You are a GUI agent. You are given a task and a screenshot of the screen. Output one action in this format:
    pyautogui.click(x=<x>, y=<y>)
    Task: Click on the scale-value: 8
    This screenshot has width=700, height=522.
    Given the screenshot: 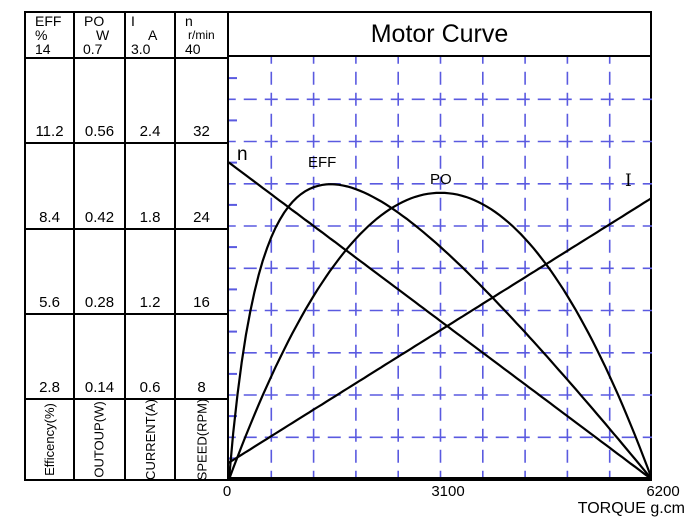 What is the action you would take?
    pyautogui.click(x=201, y=357)
    